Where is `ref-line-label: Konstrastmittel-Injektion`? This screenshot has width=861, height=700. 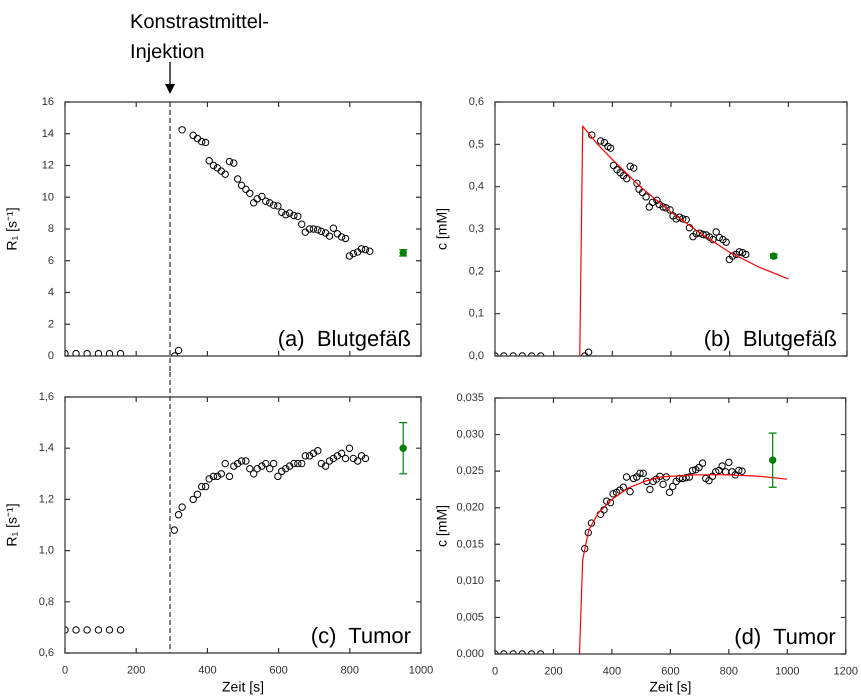 ref-line-label: Konstrastmittel-Injektion is located at coordinates (199, 37).